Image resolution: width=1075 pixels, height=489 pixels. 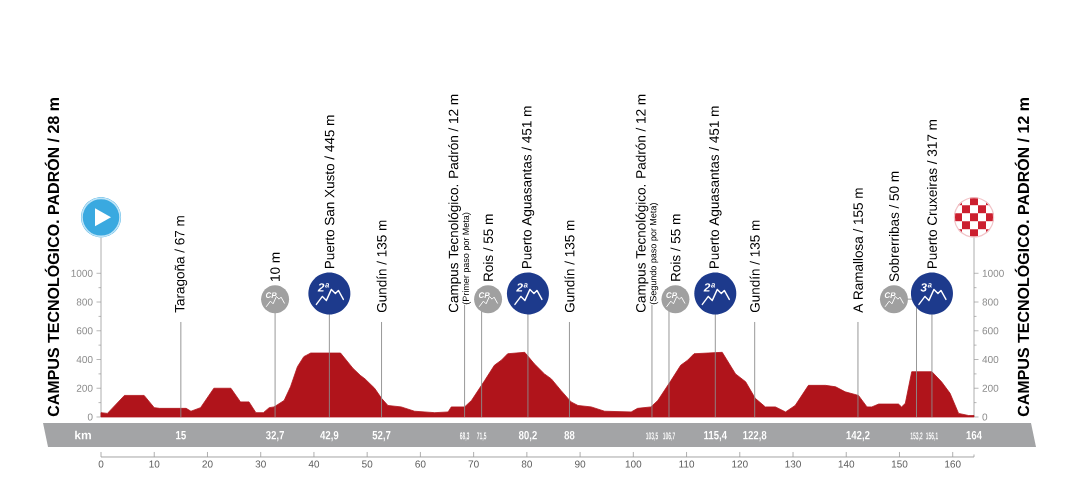 What do you see at coordinates (687, 464) in the screenshot?
I see `x-tick-label: 110` at bounding box center [687, 464].